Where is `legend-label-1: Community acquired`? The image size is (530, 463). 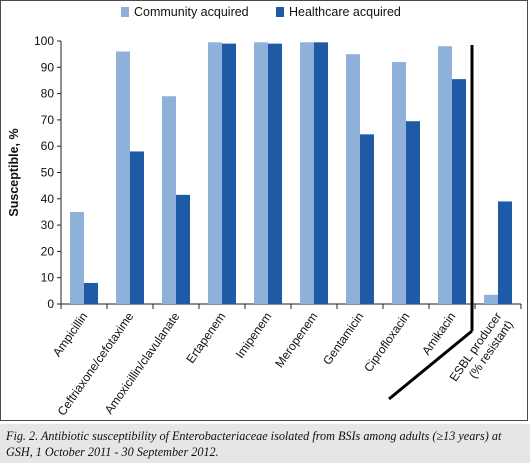
legend-label-1: Community acquired is located at coordinates (191, 12).